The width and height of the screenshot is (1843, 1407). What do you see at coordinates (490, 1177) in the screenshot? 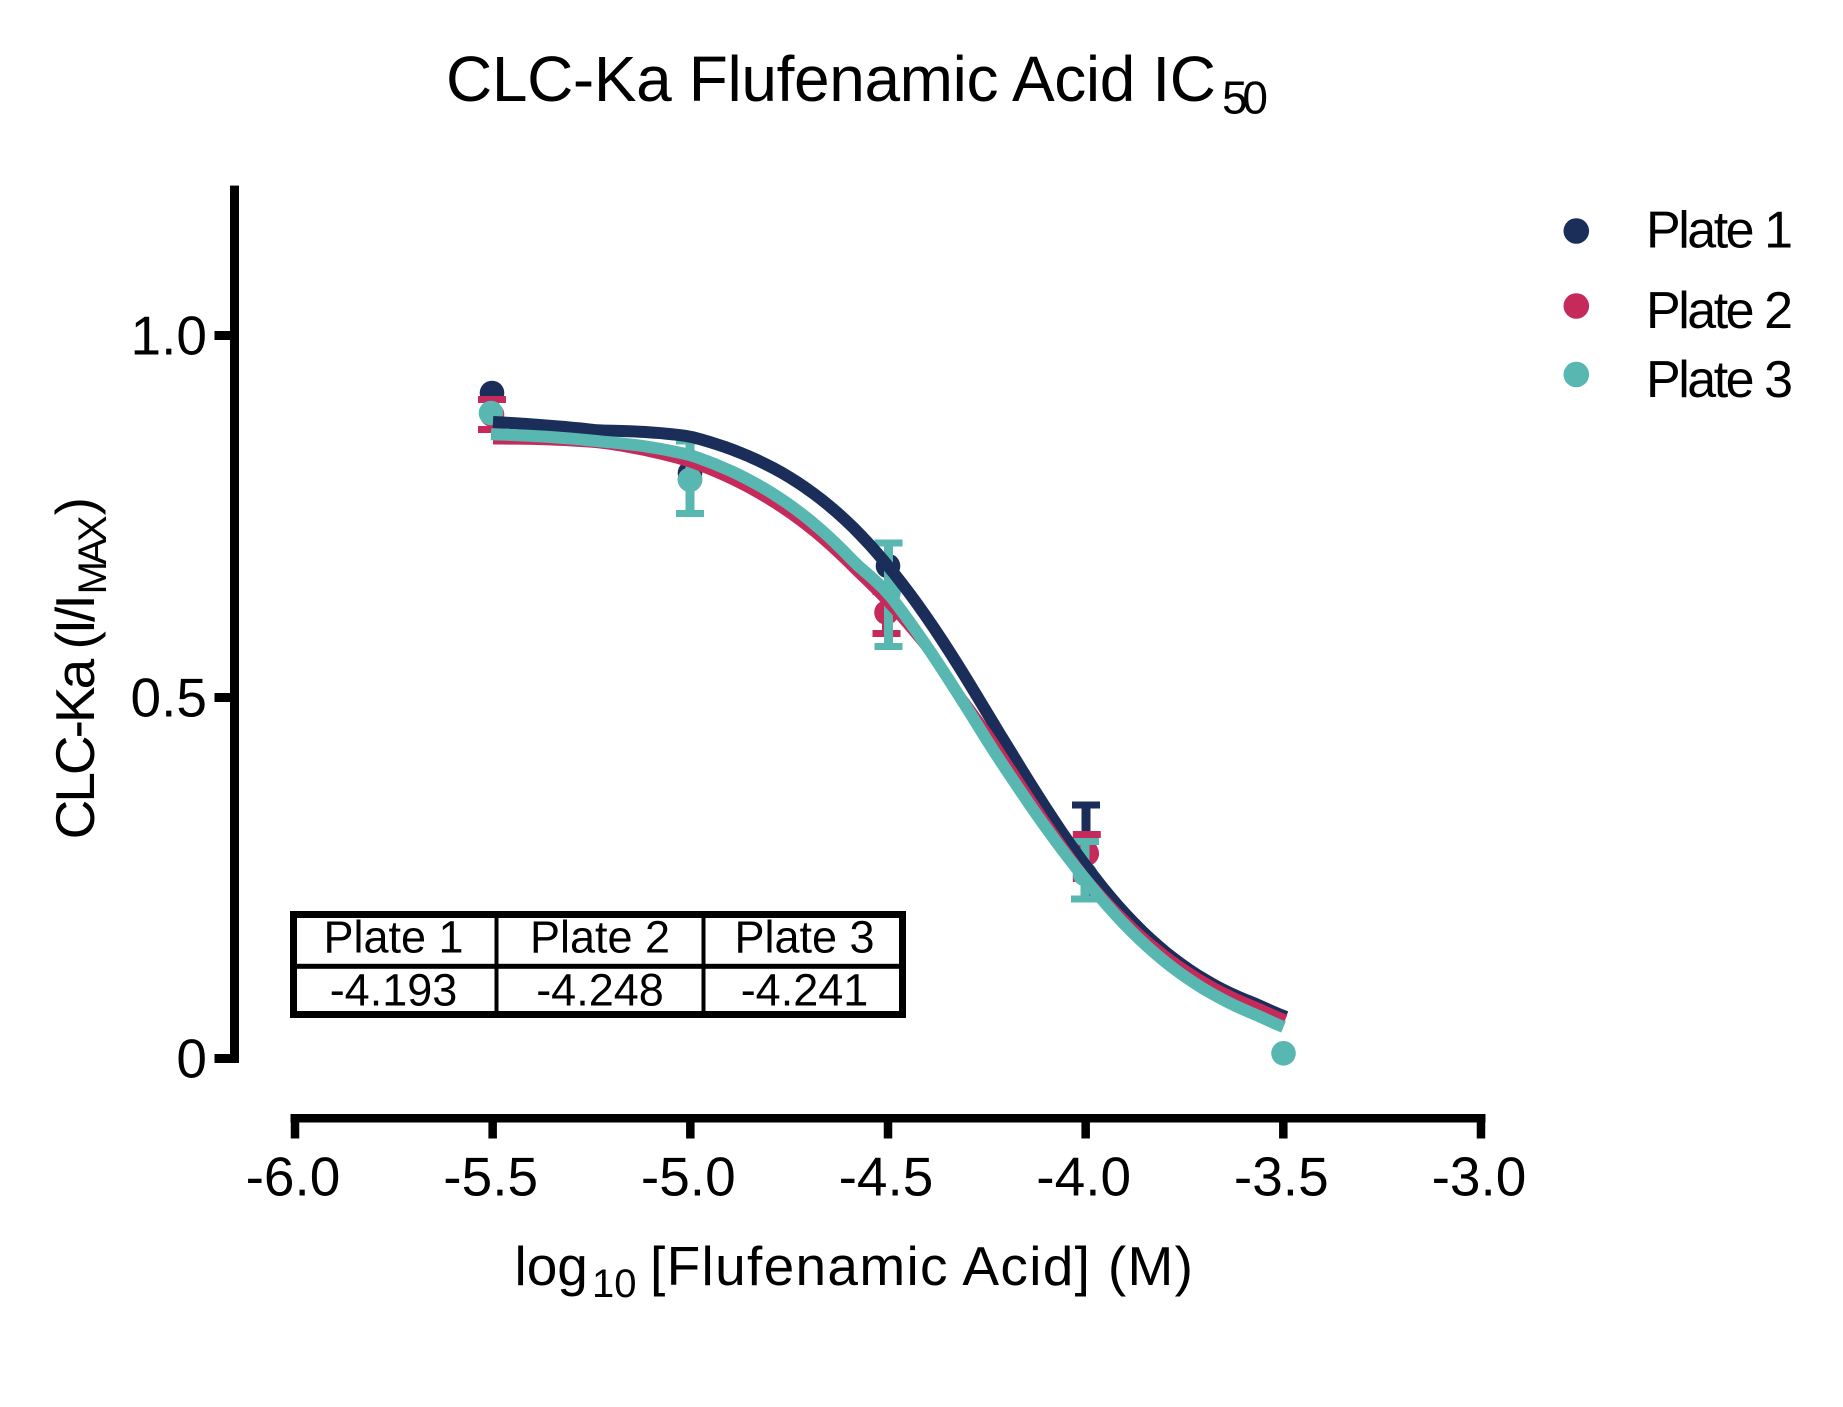
I see `svg-text: -5.5` at bounding box center [490, 1177].